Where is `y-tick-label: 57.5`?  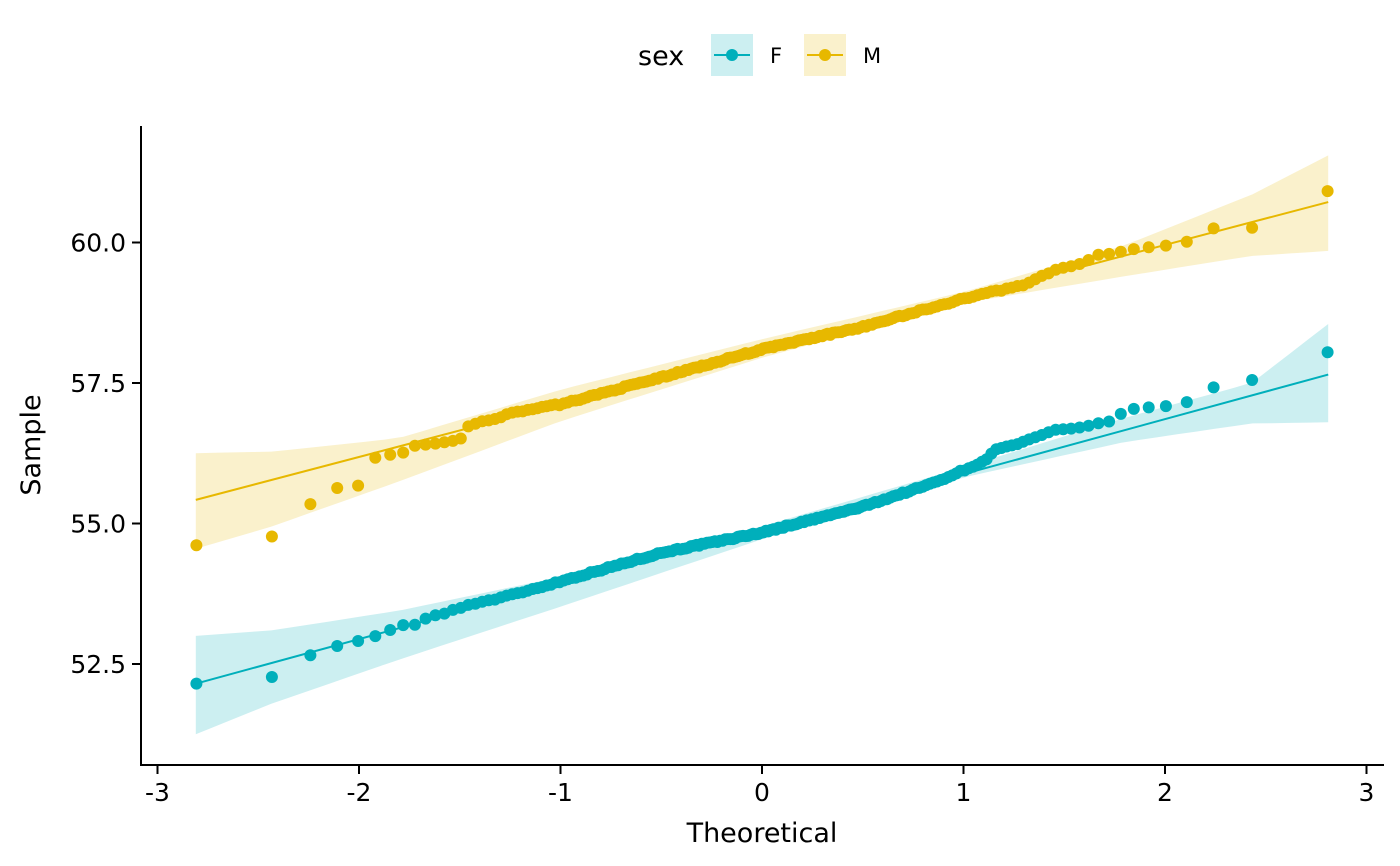
y-tick-label: 57.5 is located at coordinates (98, 383).